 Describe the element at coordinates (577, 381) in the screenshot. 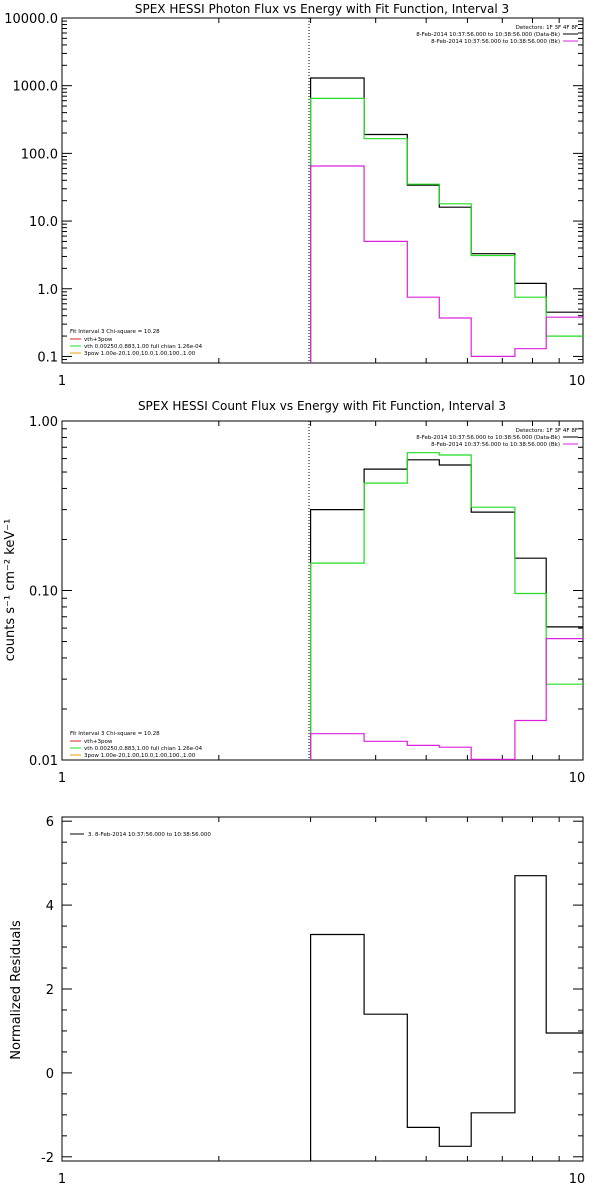

I see `panel1-x-tick-label: 10` at that location.